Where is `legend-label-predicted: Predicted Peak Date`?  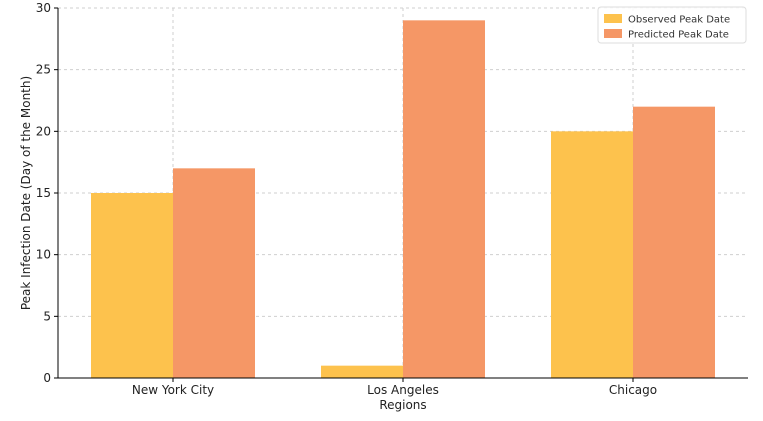 legend-label-predicted: Predicted Peak Date is located at coordinates (678, 35).